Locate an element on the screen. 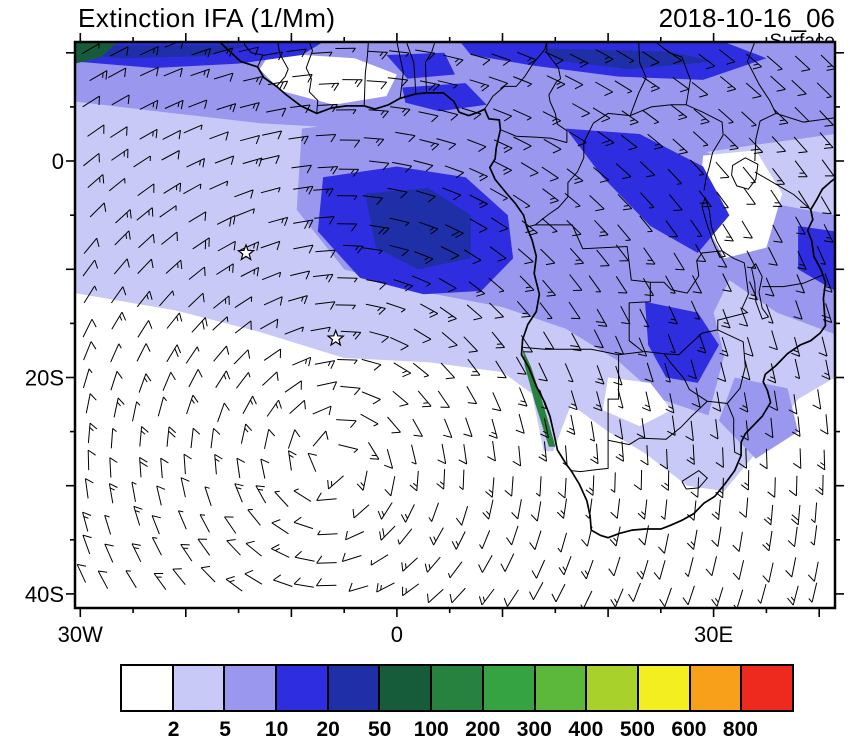 This screenshot has width=850, height=750. colorbar-tick-label: 20 is located at coordinates (328, 729).